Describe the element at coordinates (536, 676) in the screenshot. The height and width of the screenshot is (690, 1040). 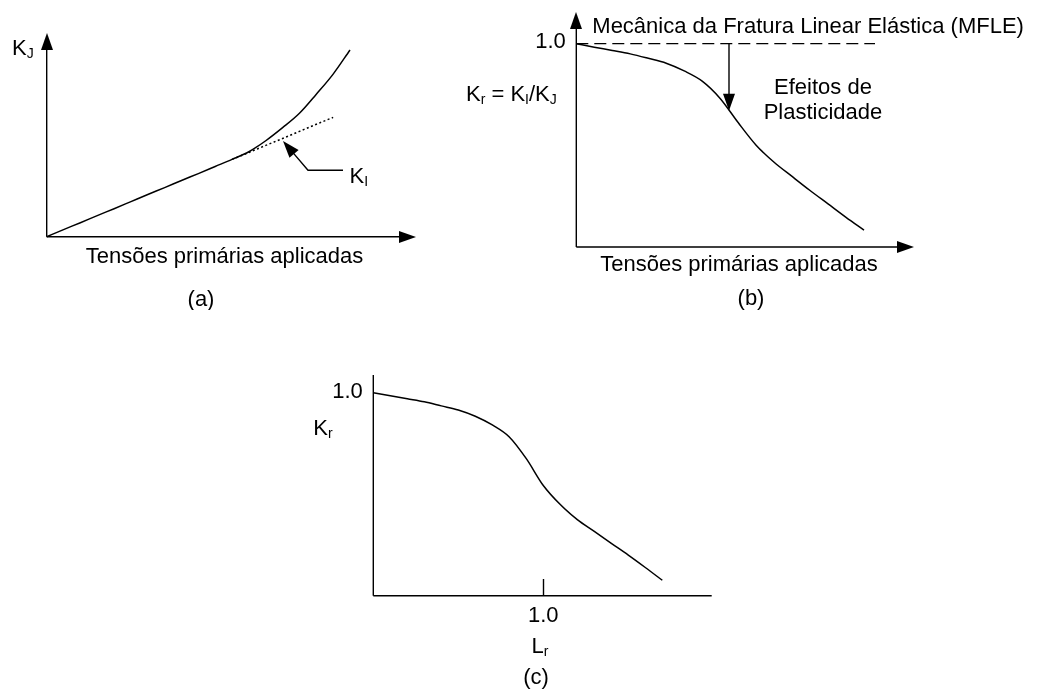
I see `text: (c)` at that location.